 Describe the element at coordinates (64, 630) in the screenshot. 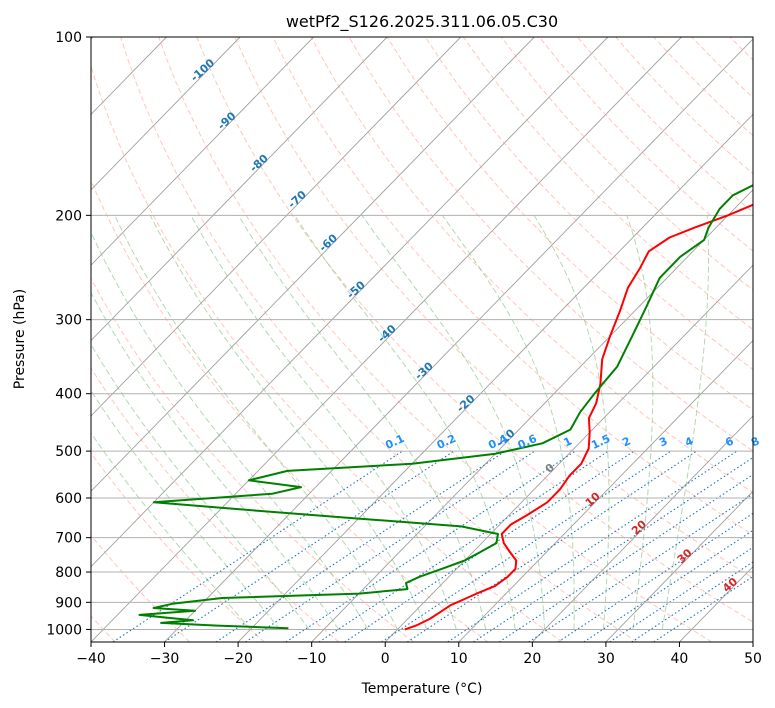

I see `y-tick-label: 1000` at that location.